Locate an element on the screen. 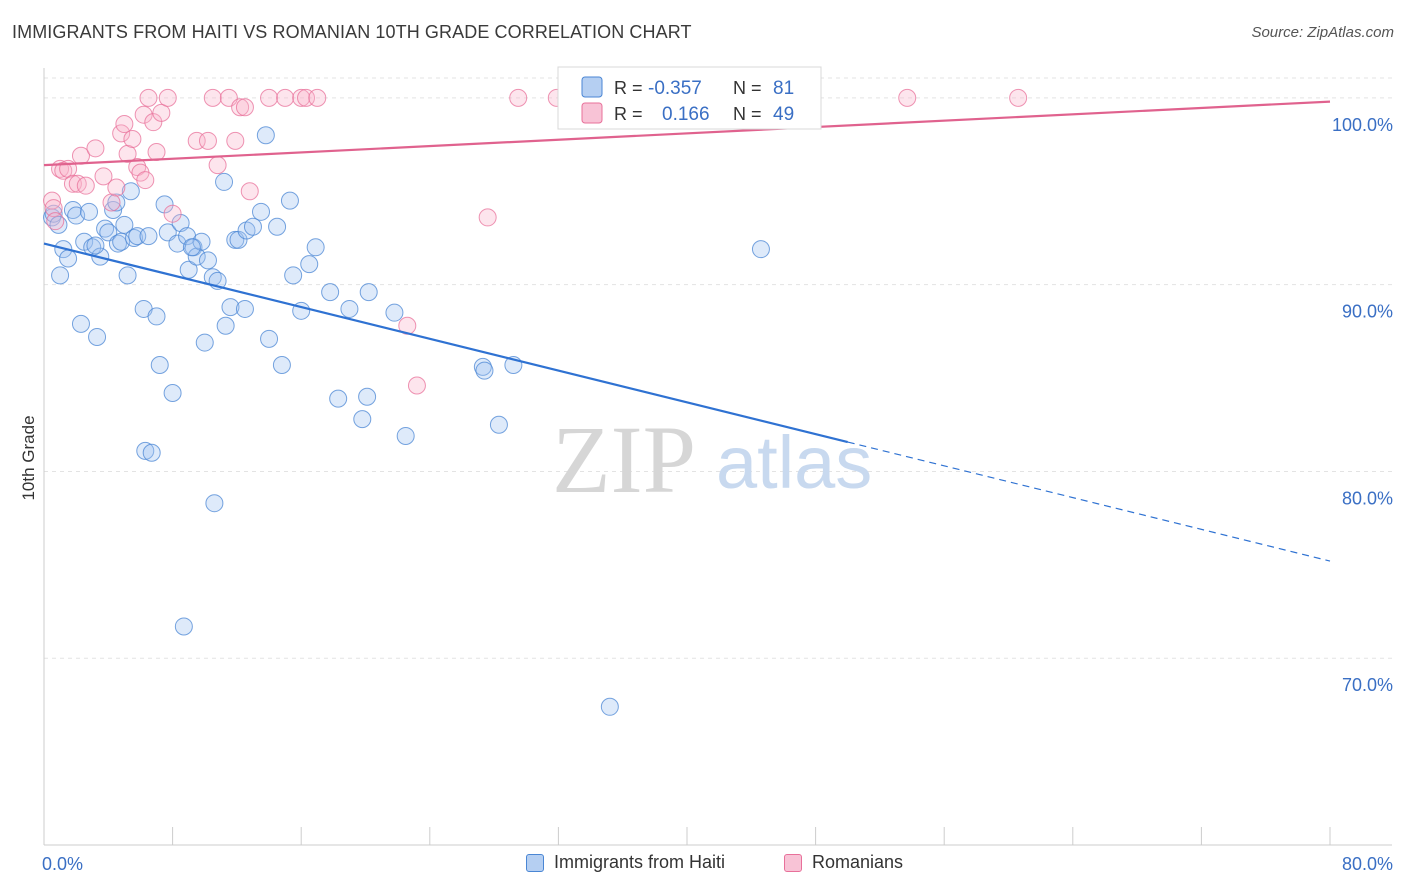  stats-r-label-haiti: R = is located at coordinates (628, 88).